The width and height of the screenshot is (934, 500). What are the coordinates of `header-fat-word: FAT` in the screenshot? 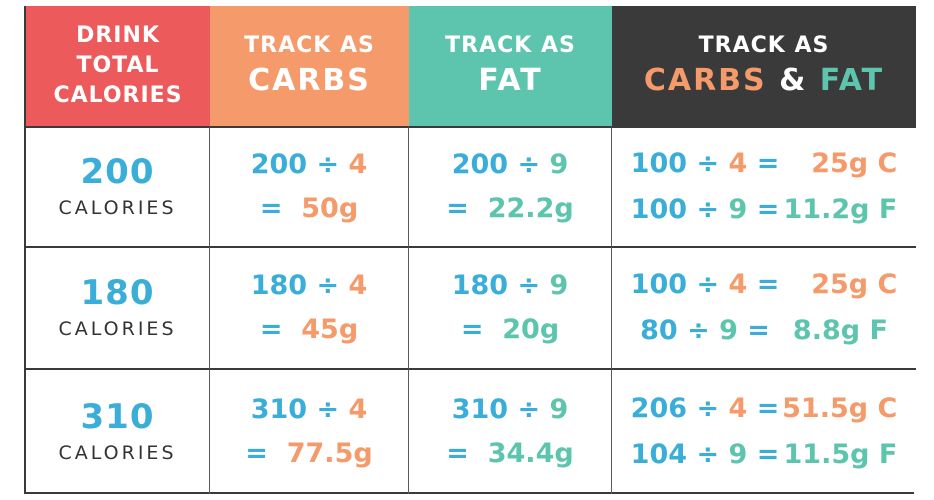 It's located at (852, 80).